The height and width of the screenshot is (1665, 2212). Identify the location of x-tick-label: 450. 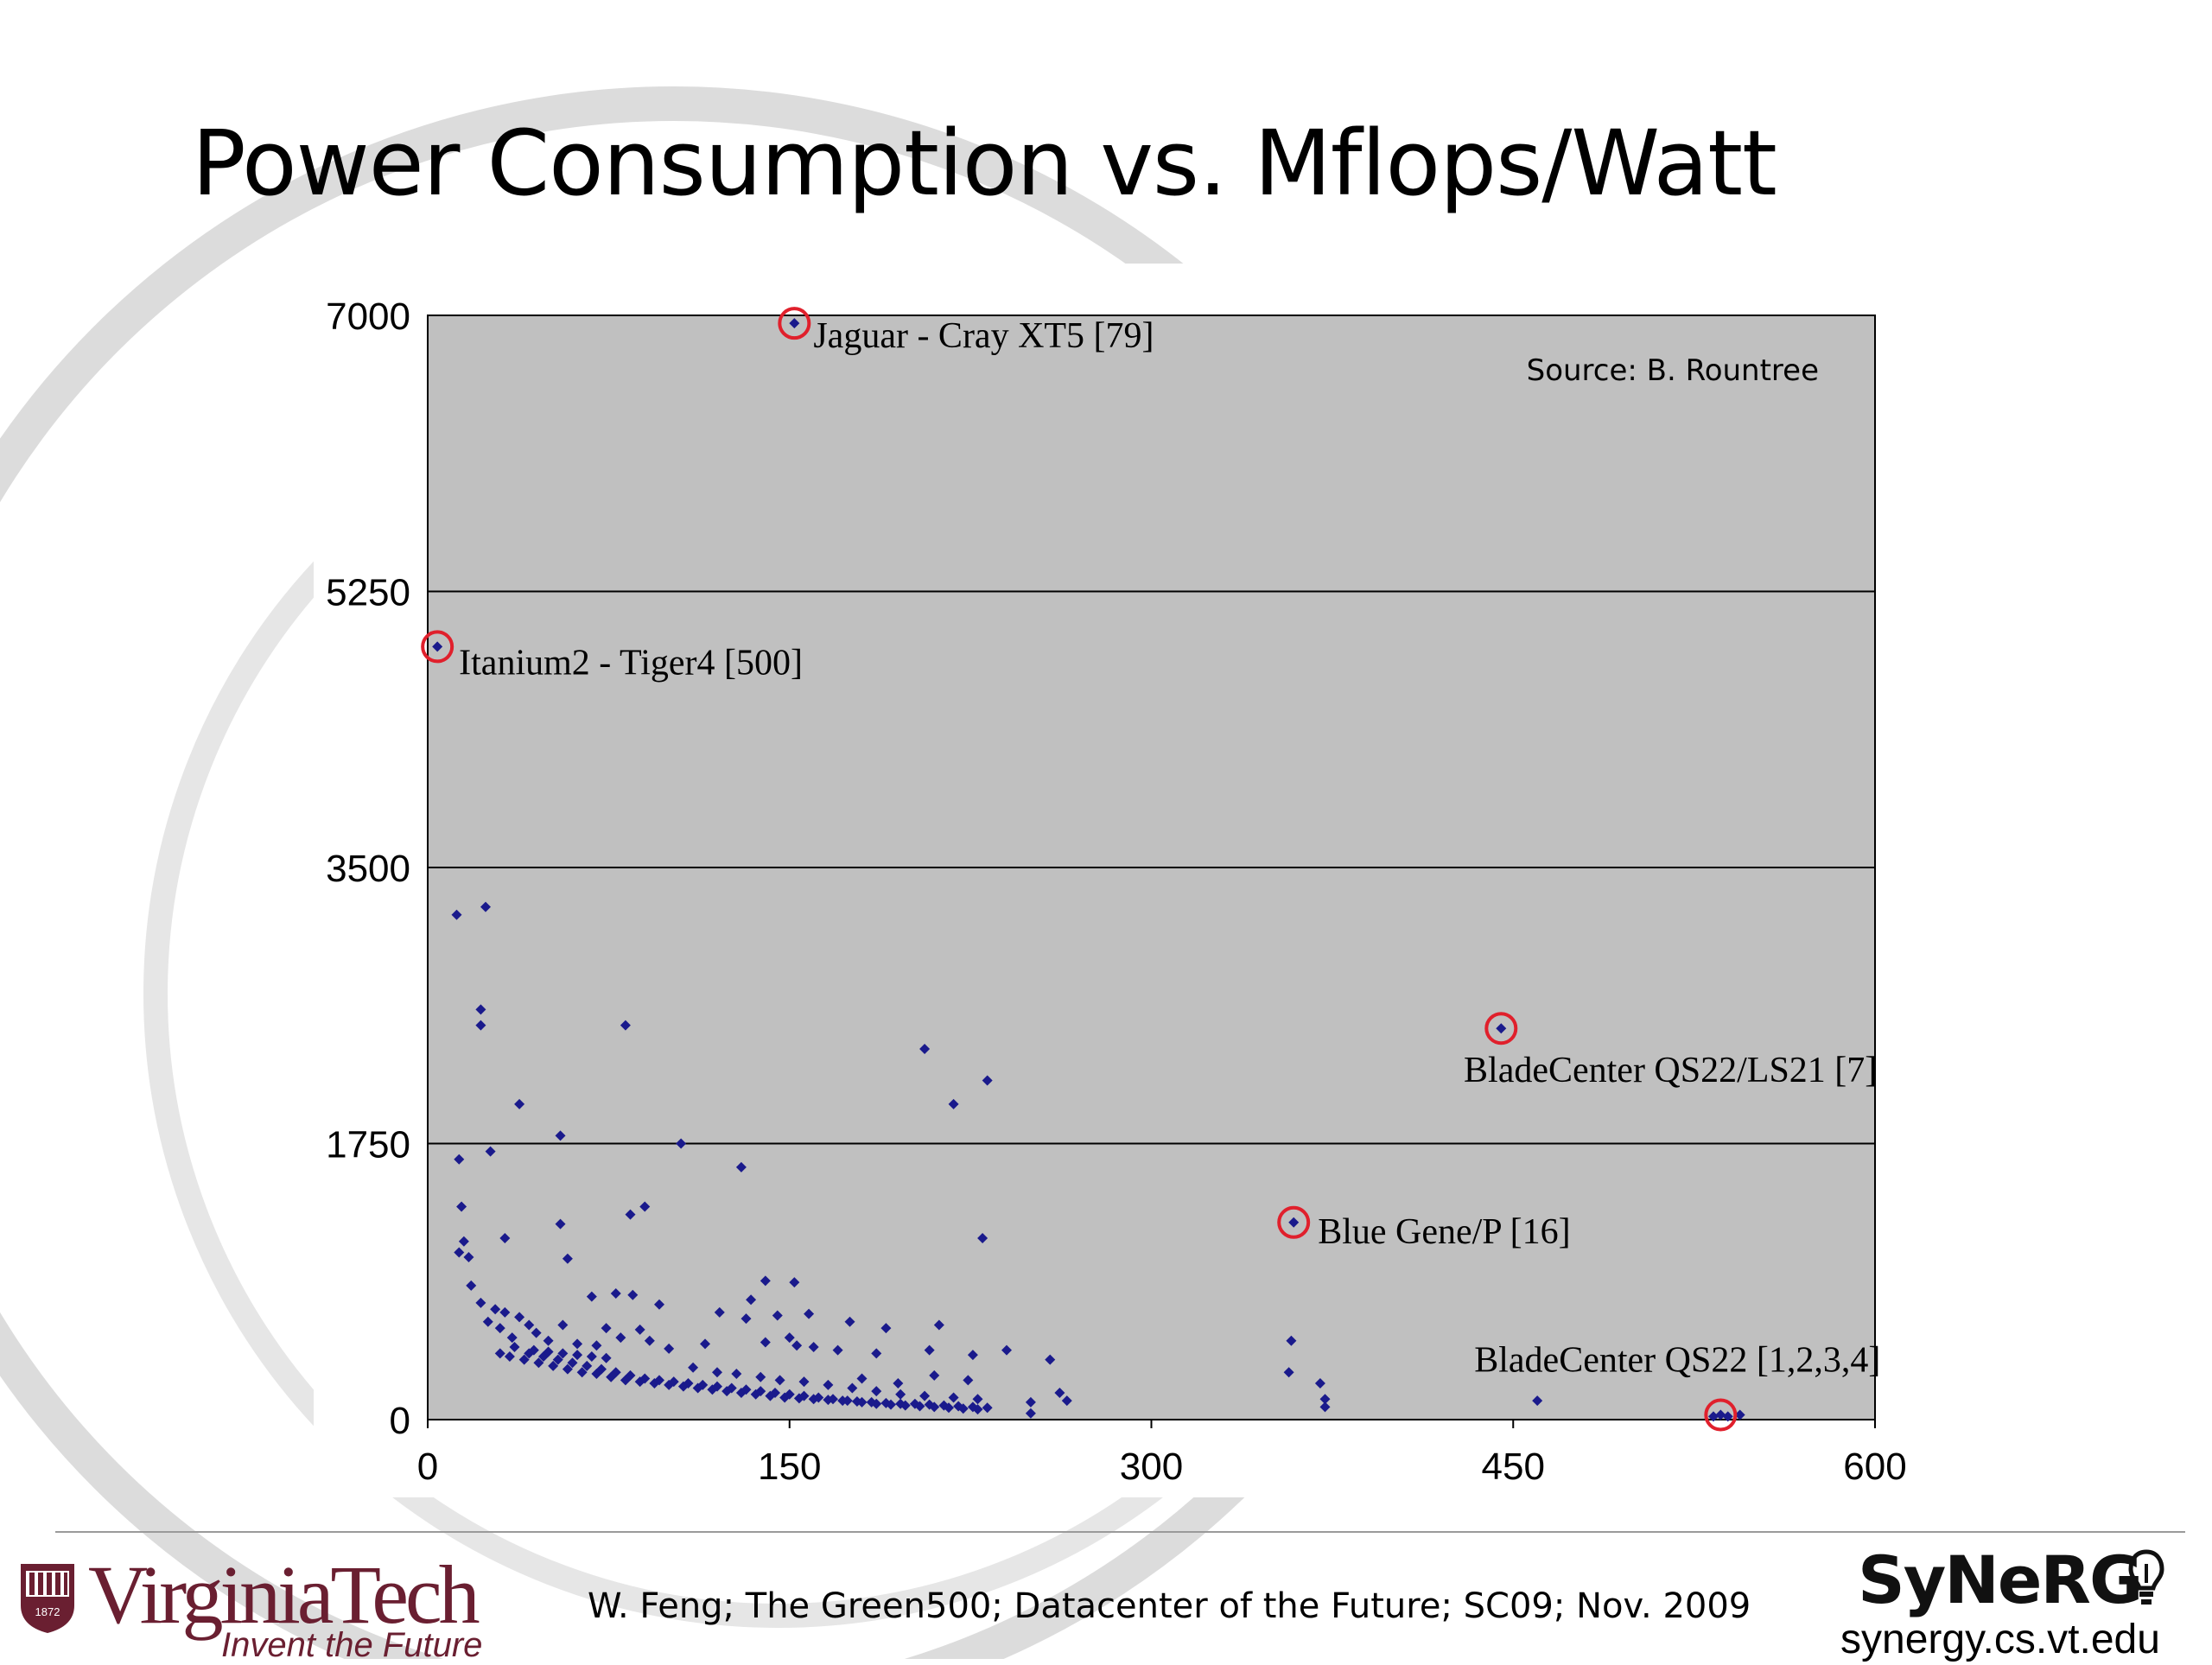
(1513, 1467).